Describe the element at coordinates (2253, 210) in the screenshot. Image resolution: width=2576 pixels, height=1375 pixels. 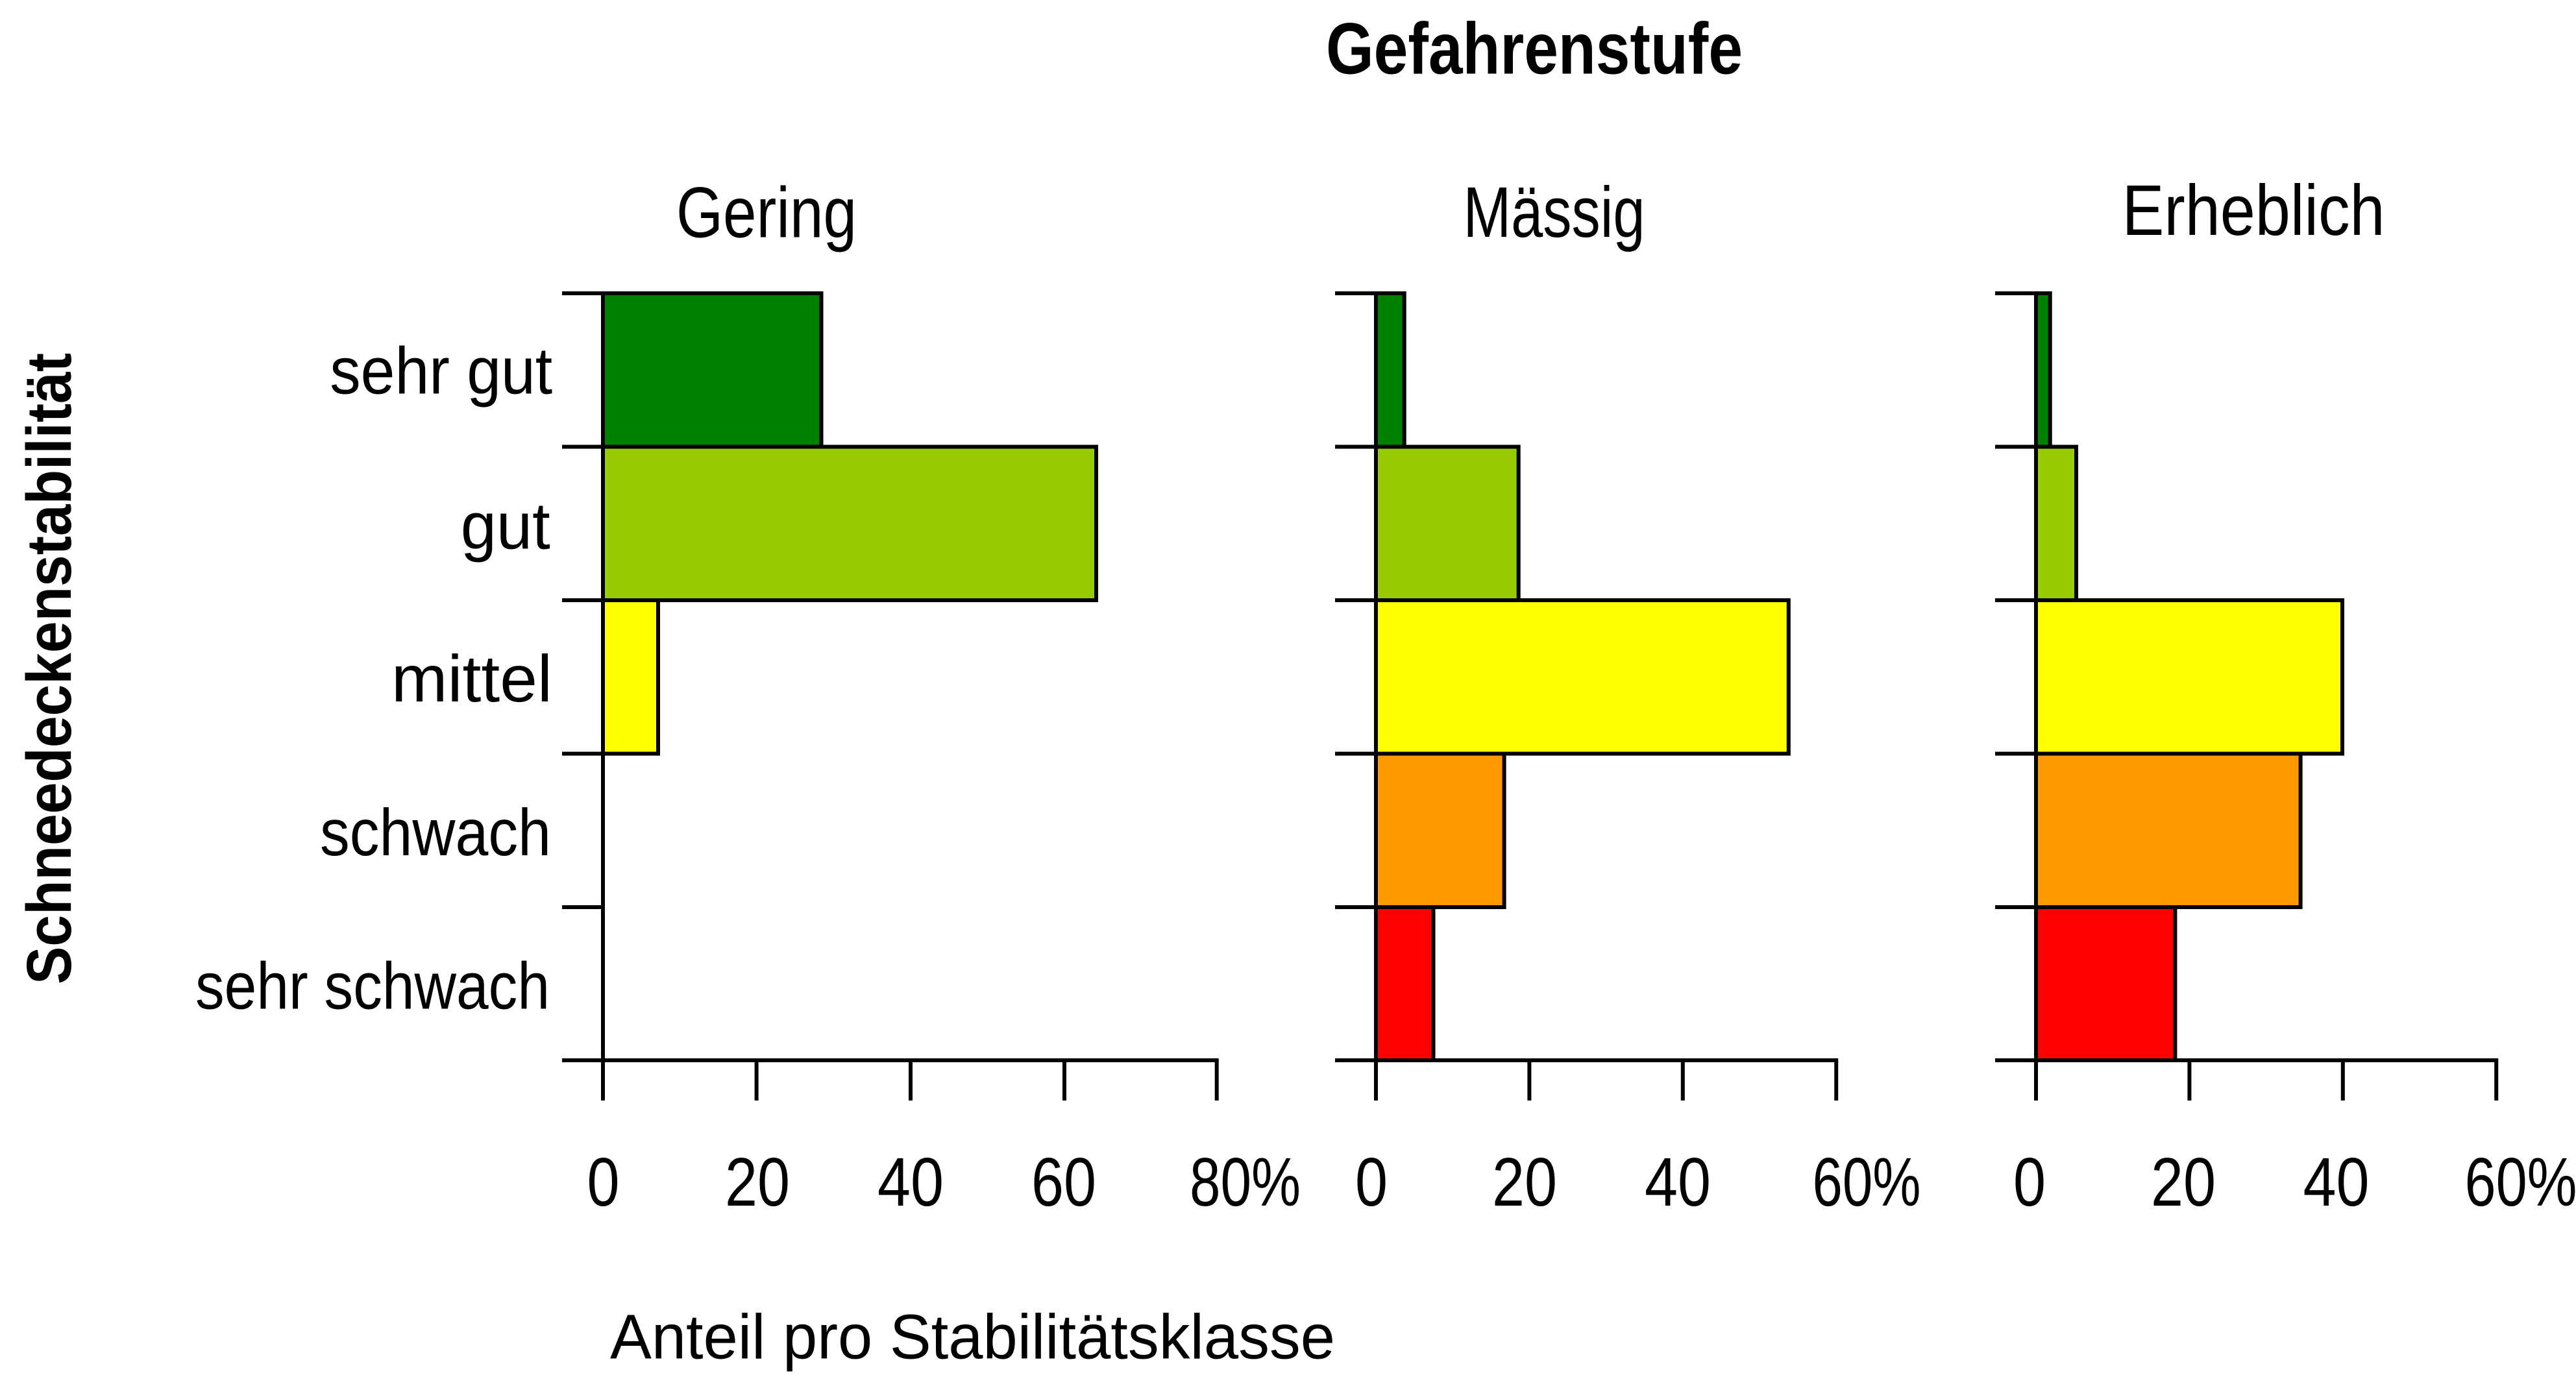
I see `svg-text: Erheblich` at that location.